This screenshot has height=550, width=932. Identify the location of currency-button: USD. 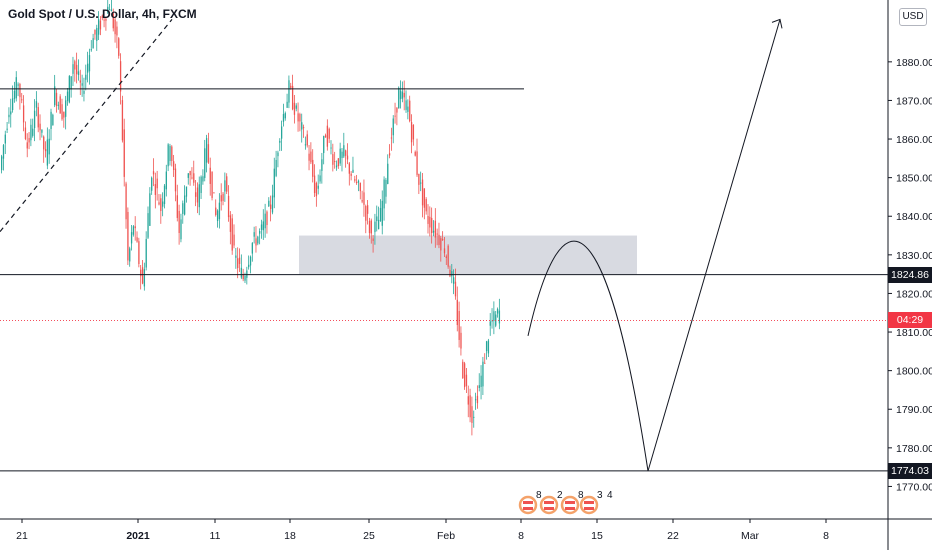
(913, 17).